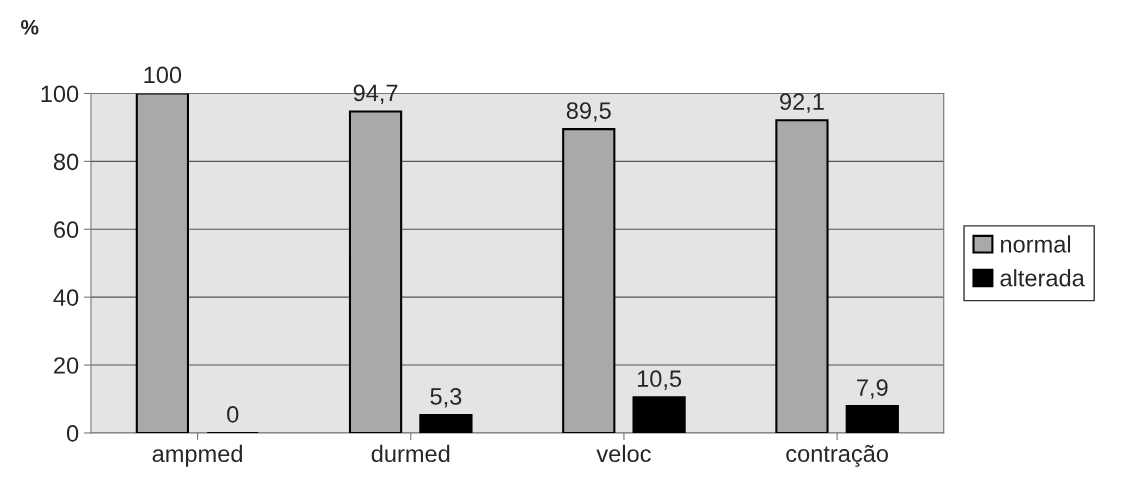  What do you see at coordinates (1042, 278) in the screenshot?
I see `legend-label: alterada` at bounding box center [1042, 278].